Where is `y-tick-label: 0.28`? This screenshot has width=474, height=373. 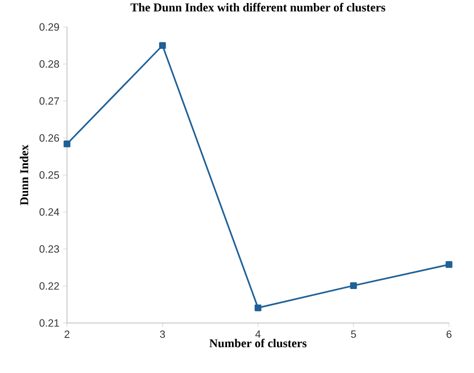
y-tick-label: 0.28 is located at coordinates (50, 64).